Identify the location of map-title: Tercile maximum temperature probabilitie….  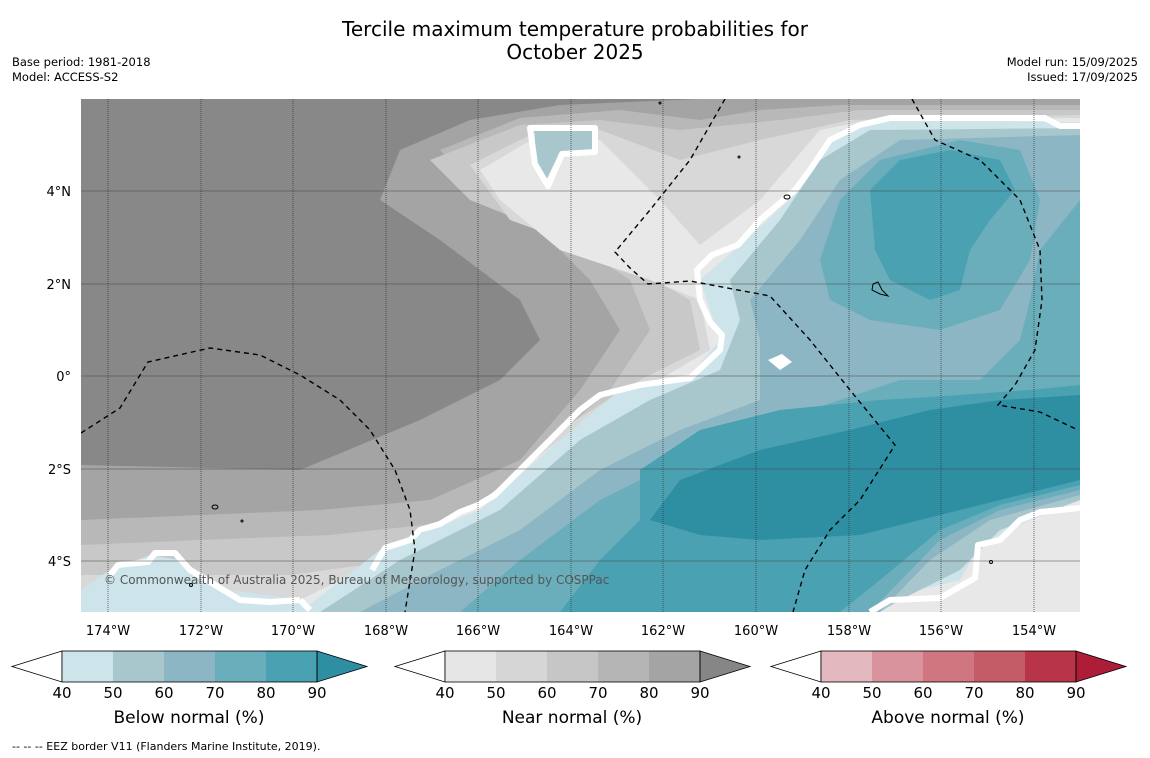
(575, 41).